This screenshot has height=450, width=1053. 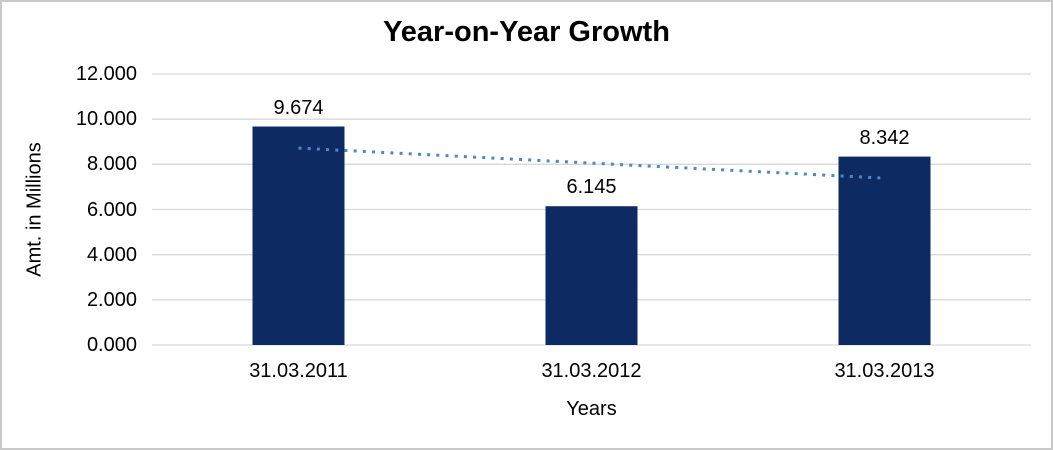 I want to click on chart-title: Year-on-Year Growth, so click(x=526, y=32).